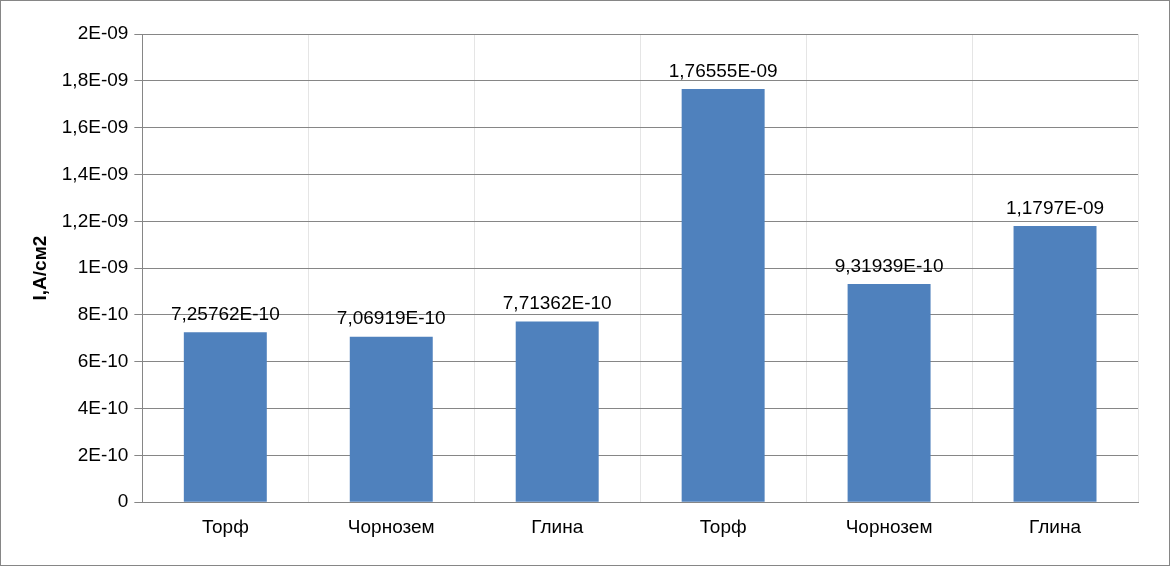 The height and width of the screenshot is (566, 1170). What do you see at coordinates (557, 303) in the screenshot?
I see `data-label: 7,71362E-10` at bounding box center [557, 303].